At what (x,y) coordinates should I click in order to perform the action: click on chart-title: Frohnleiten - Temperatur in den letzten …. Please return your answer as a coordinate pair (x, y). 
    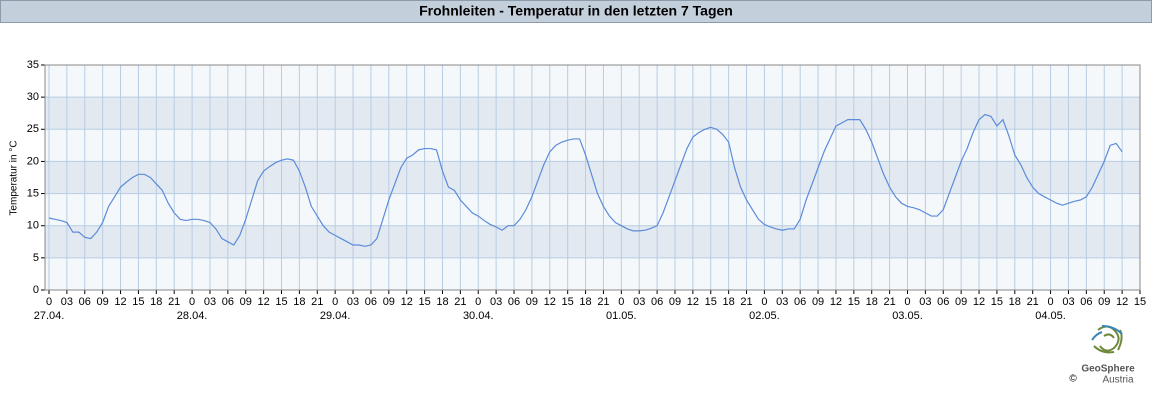
    Looking at the image, I should click on (576, 11).